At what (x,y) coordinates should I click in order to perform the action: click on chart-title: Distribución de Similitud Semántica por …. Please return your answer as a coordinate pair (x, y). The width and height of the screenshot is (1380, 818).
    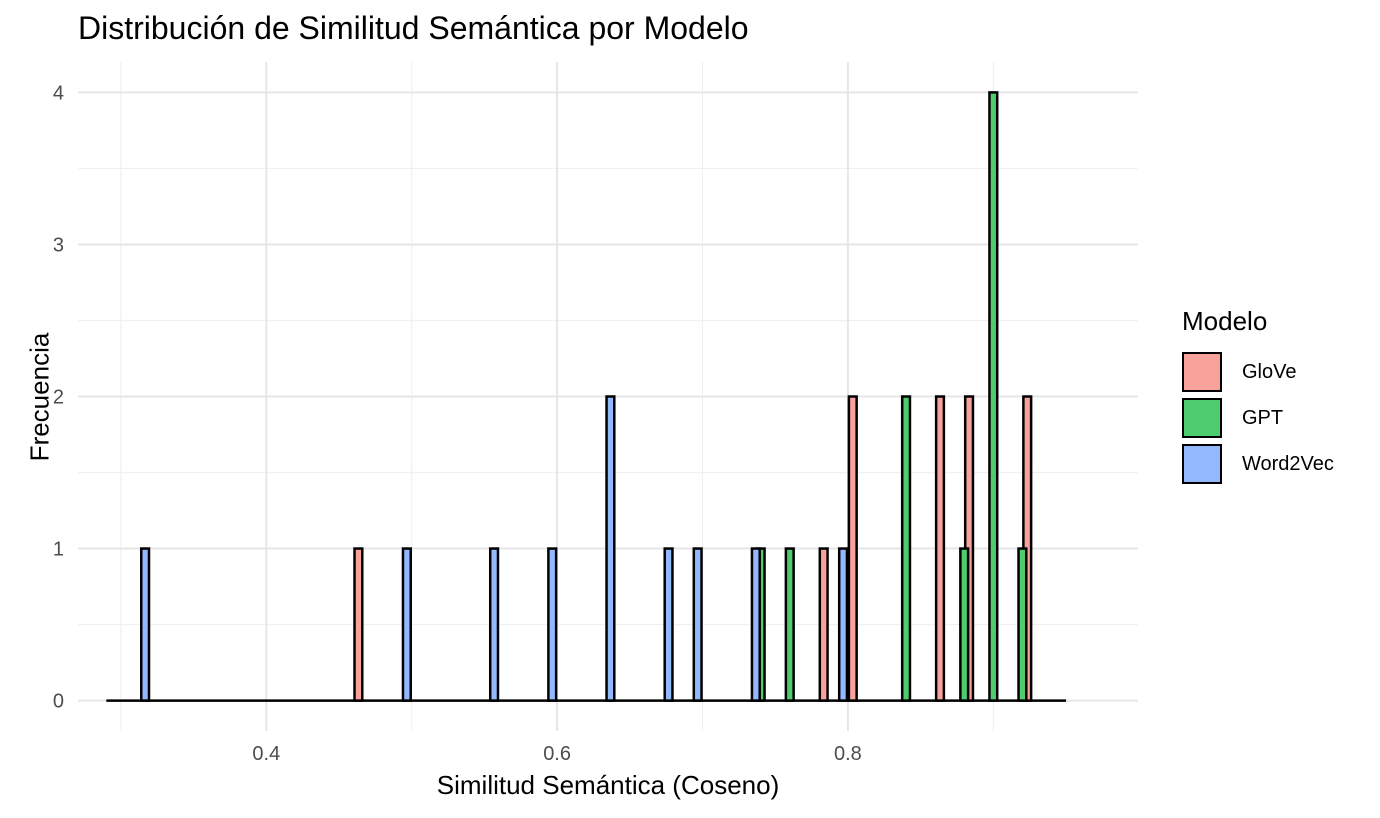
    Looking at the image, I should click on (413, 28).